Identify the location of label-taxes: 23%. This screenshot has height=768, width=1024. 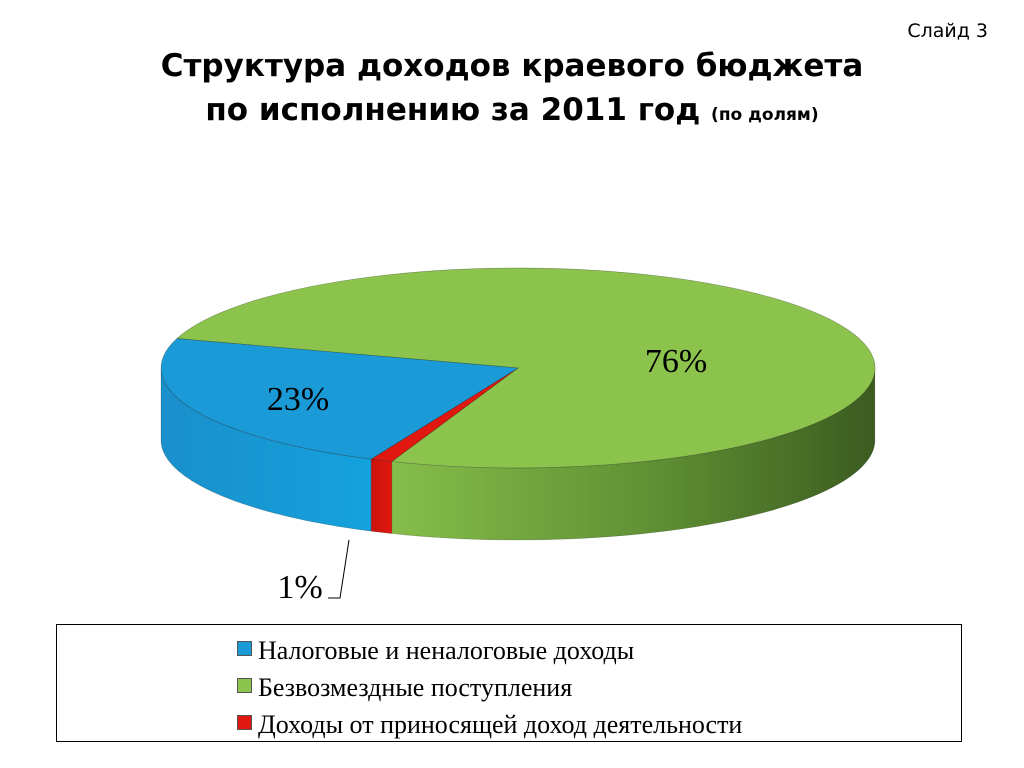
(298, 399).